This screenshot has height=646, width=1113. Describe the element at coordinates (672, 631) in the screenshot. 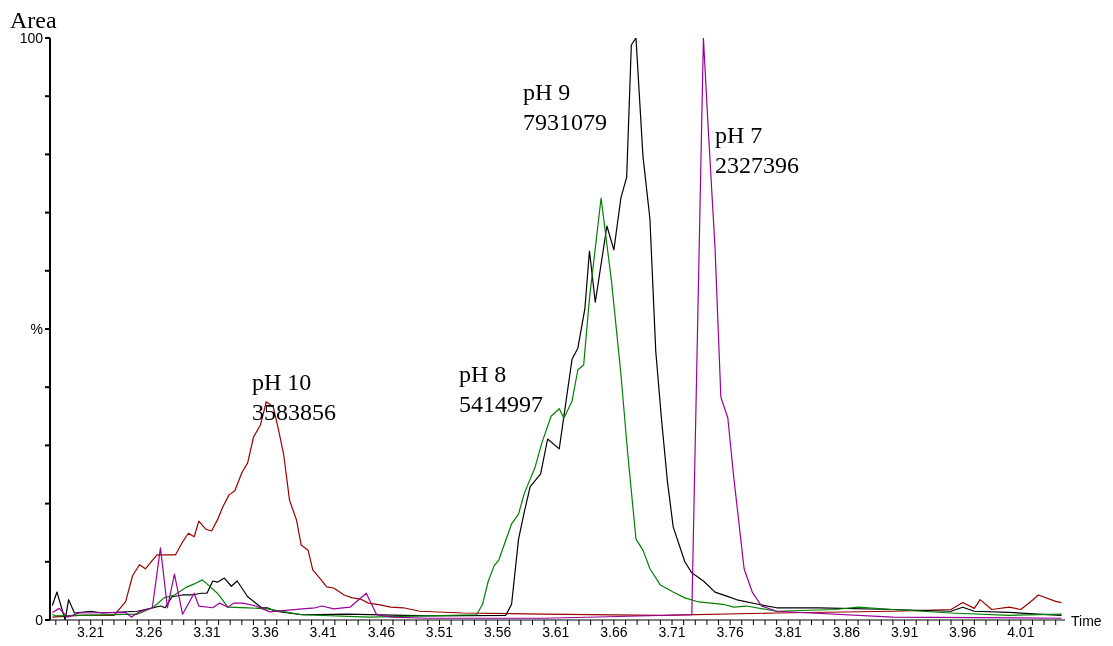

I see `x-tick-label: 3.71` at that location.